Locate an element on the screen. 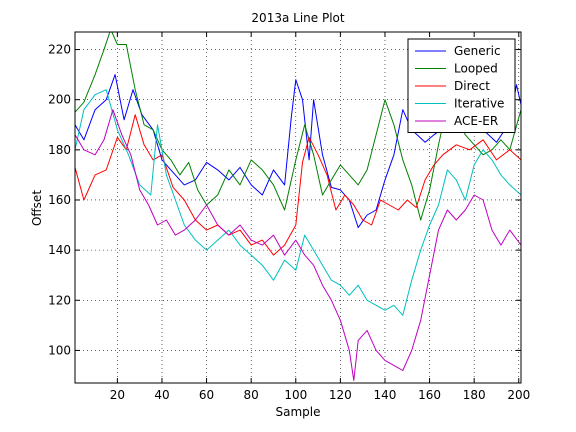 The width and height of the screenshot is (576, 432). legend: Generic Looped Direct Iterative ACE-ER is located at coordinates (461, 85).